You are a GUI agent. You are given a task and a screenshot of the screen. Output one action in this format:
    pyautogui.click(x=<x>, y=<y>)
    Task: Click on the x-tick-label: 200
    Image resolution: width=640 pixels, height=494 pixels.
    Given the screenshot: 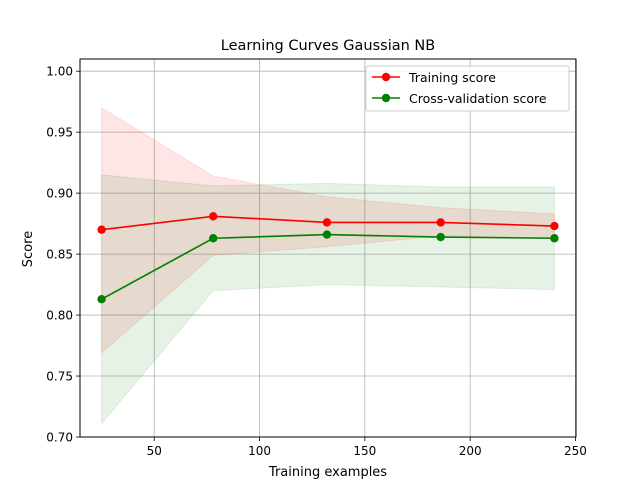 What is the action you would take?
    pyautogui.click(x=470, y=451)
    